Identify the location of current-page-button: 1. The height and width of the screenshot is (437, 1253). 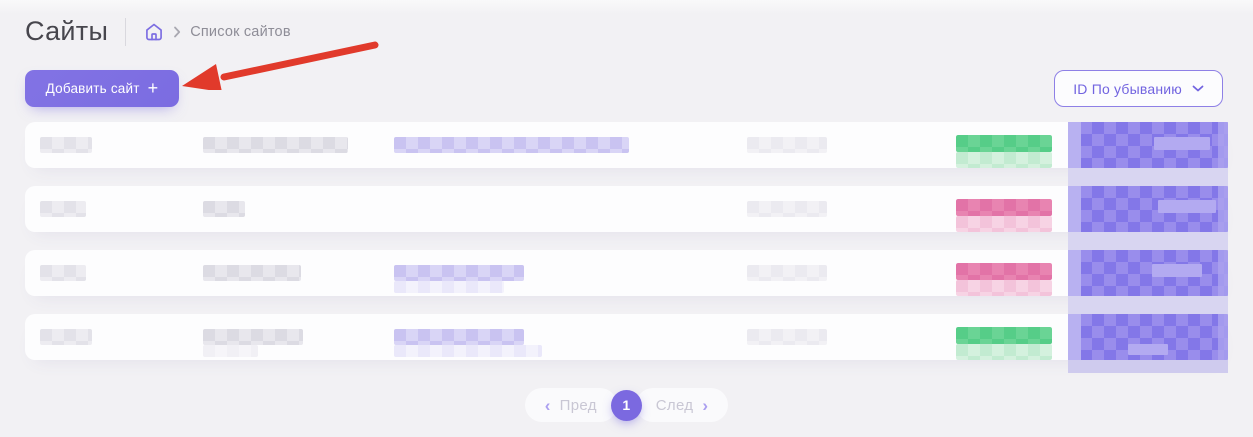
(626, 405).